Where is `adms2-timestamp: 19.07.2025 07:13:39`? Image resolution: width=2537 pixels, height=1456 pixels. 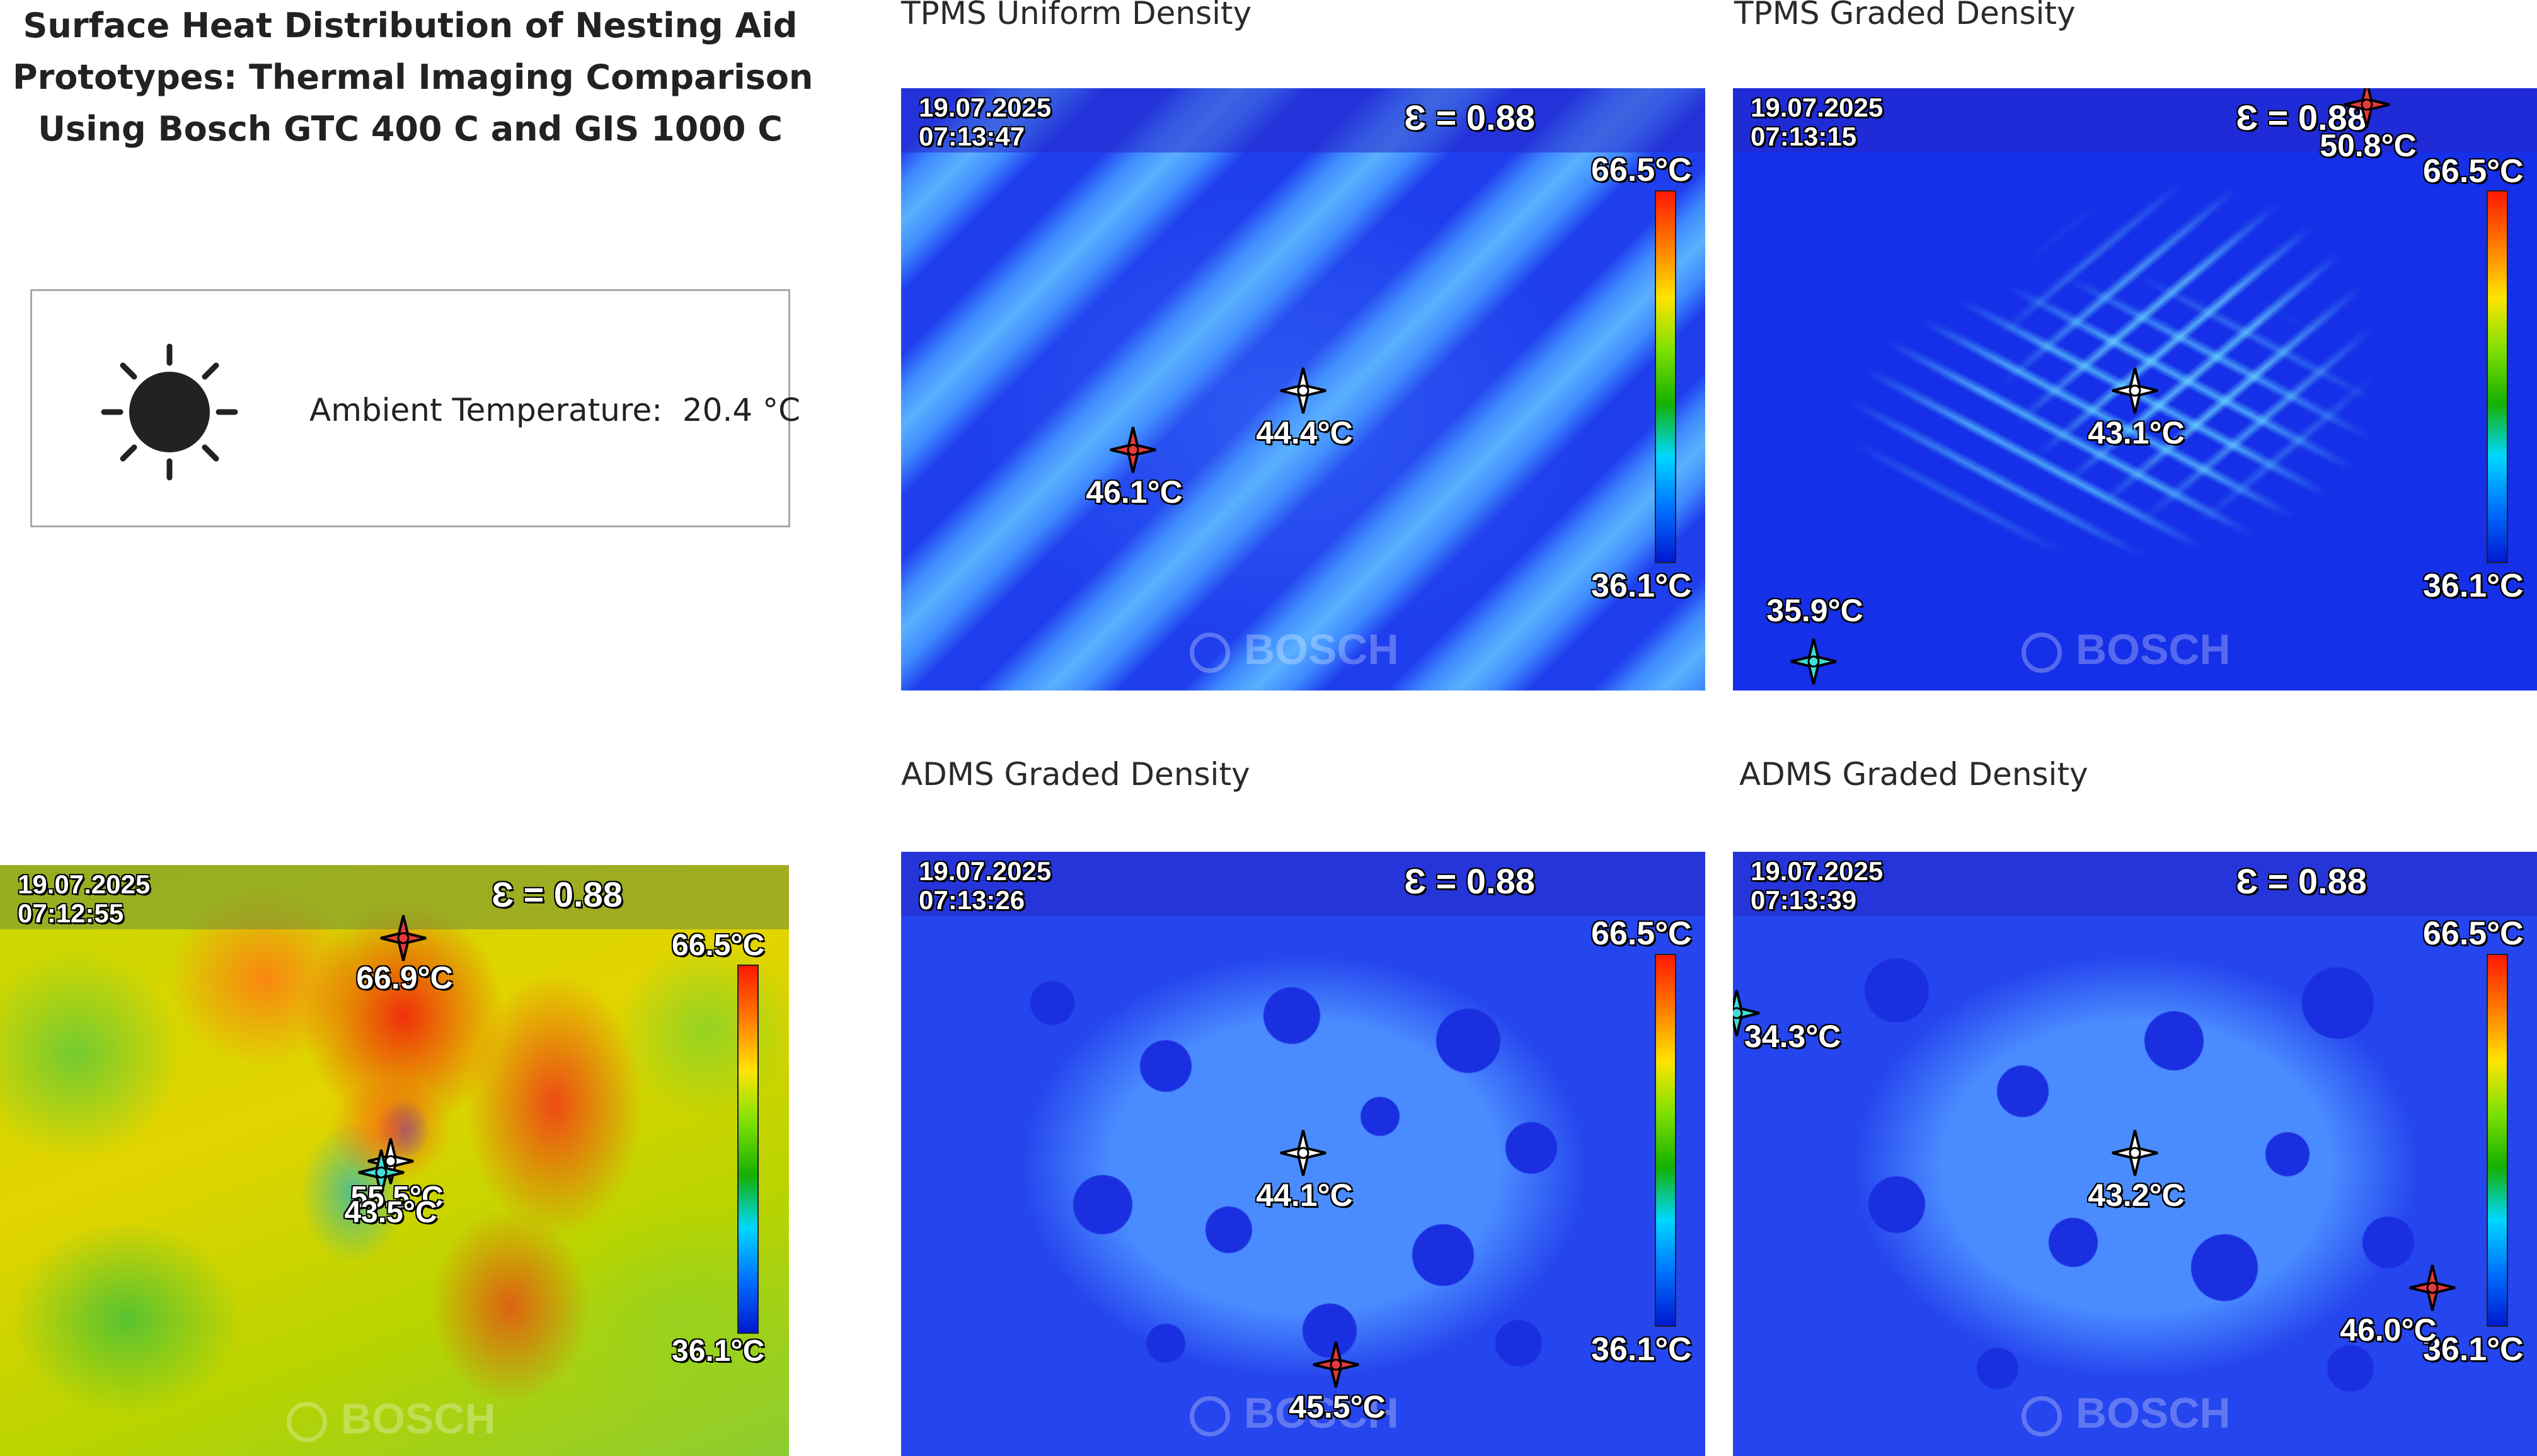 adms2-timestamp: 19.07.2025 07:13:39 is located at coordinates (1817, 886).